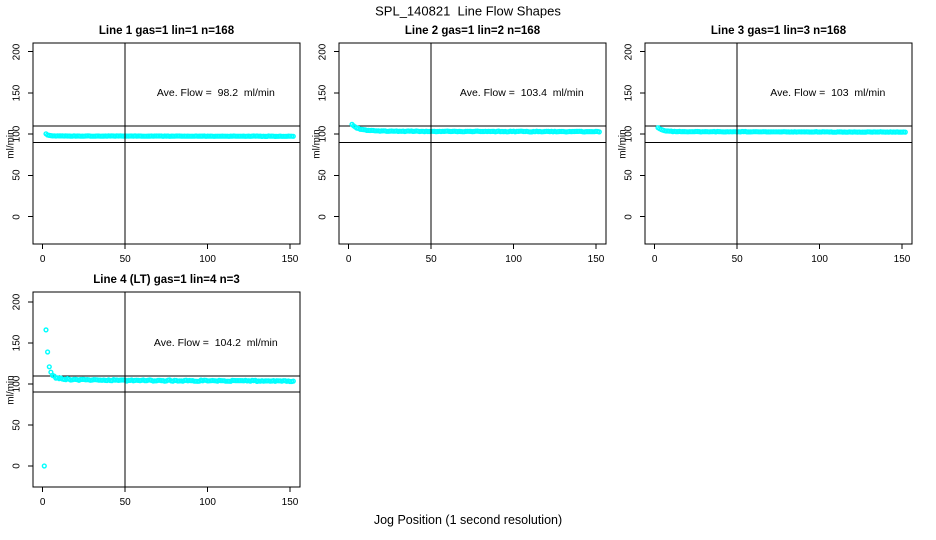  What do you see at coordinates (468, 11) in the screenshot?
I see `main-title: SPL_140821 Line Flow Shapes` at bounding box center [468, 11].